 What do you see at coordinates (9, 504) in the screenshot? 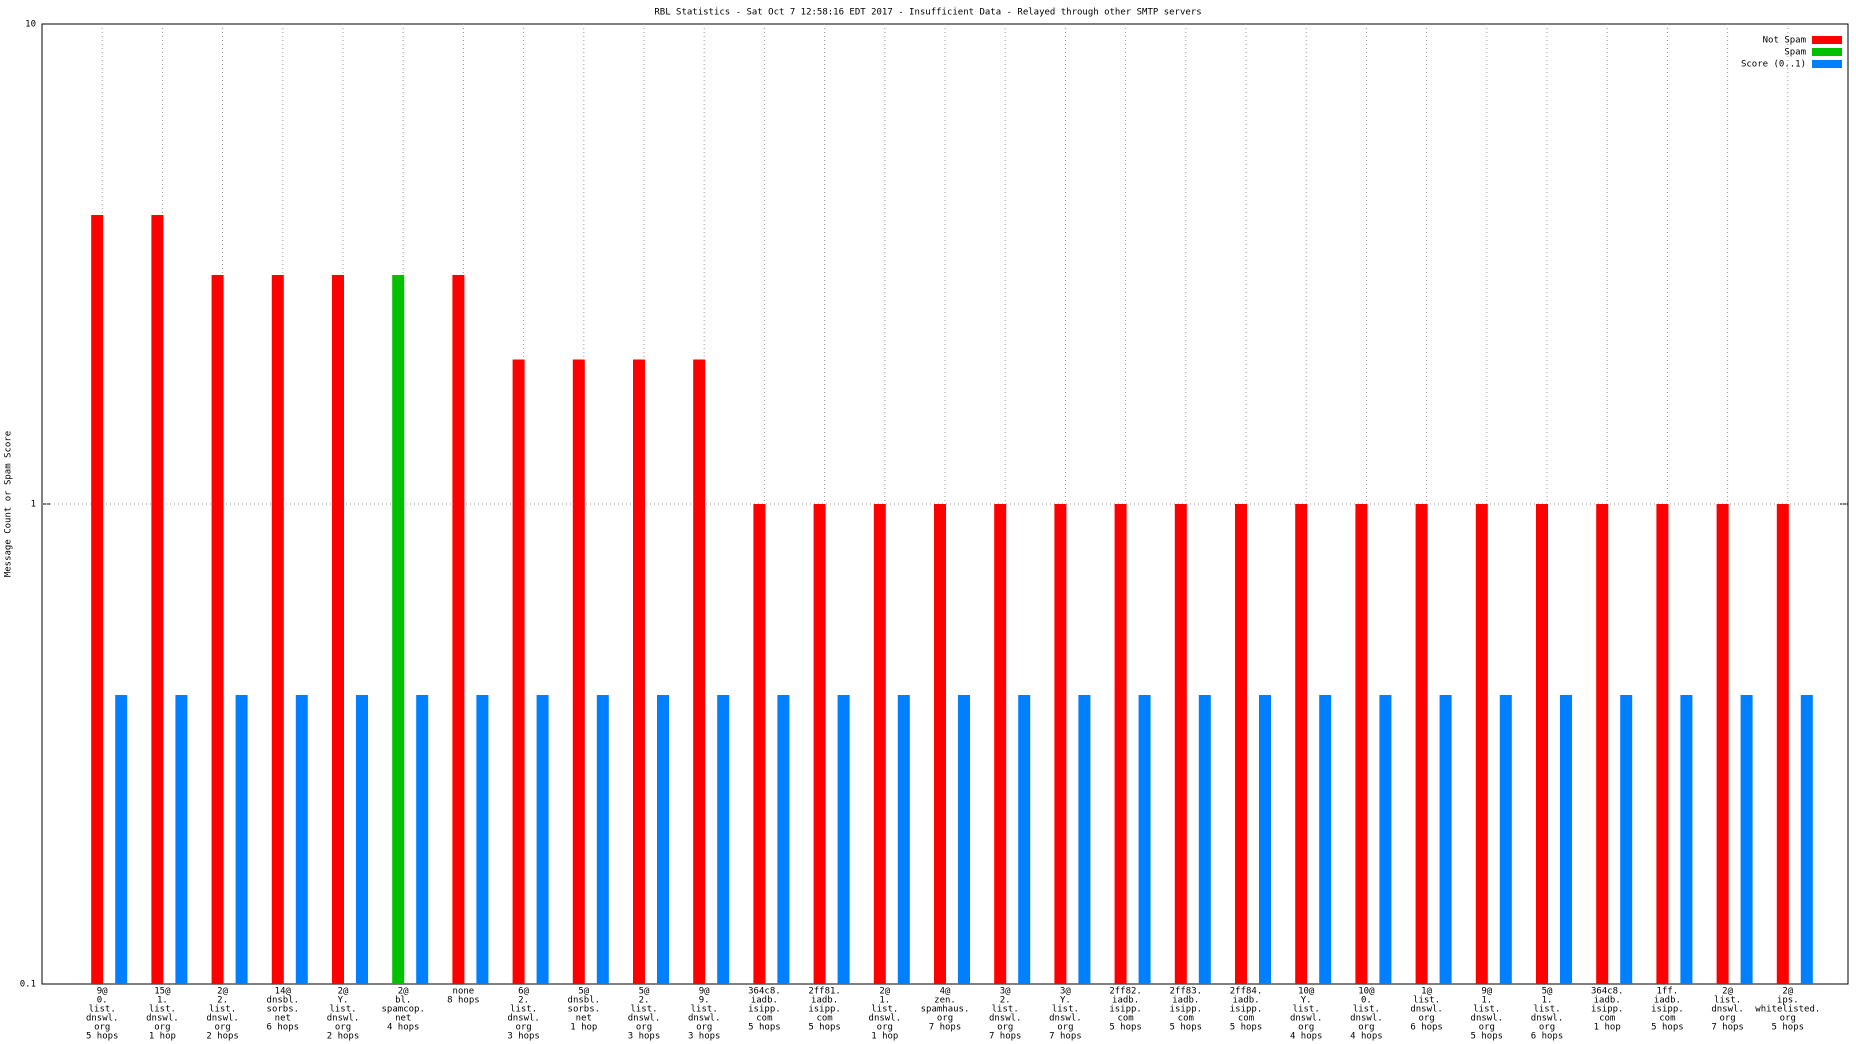
I see `y-axis-label: Message Count or Spam Score` at bounding box center [9, 504].